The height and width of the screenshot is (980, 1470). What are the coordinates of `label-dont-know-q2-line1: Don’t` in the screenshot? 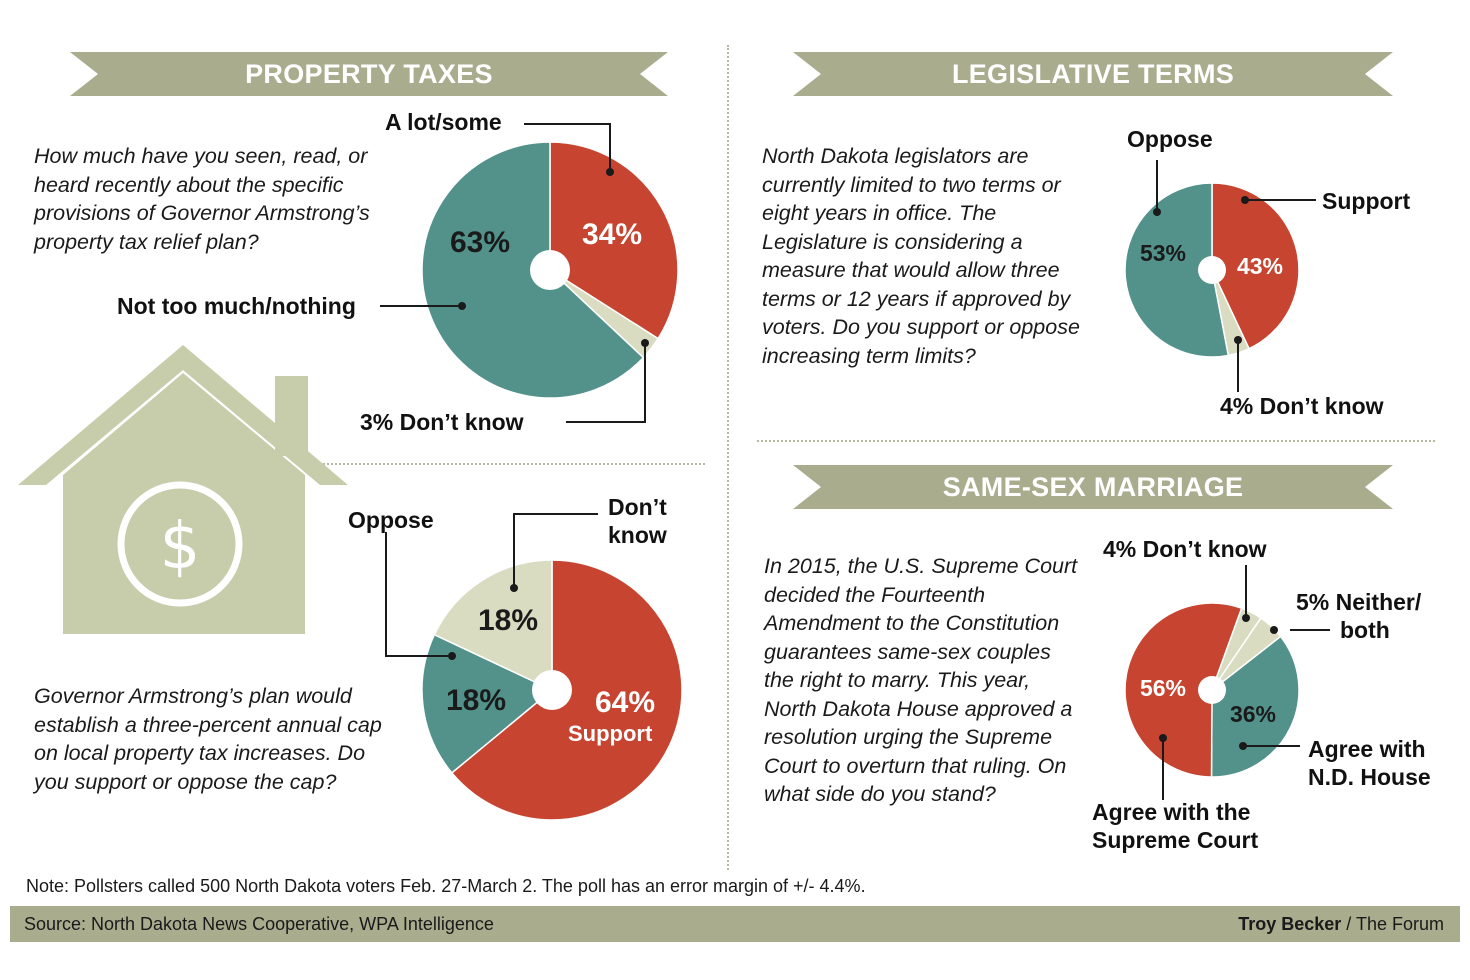 It's located at (637, 507).